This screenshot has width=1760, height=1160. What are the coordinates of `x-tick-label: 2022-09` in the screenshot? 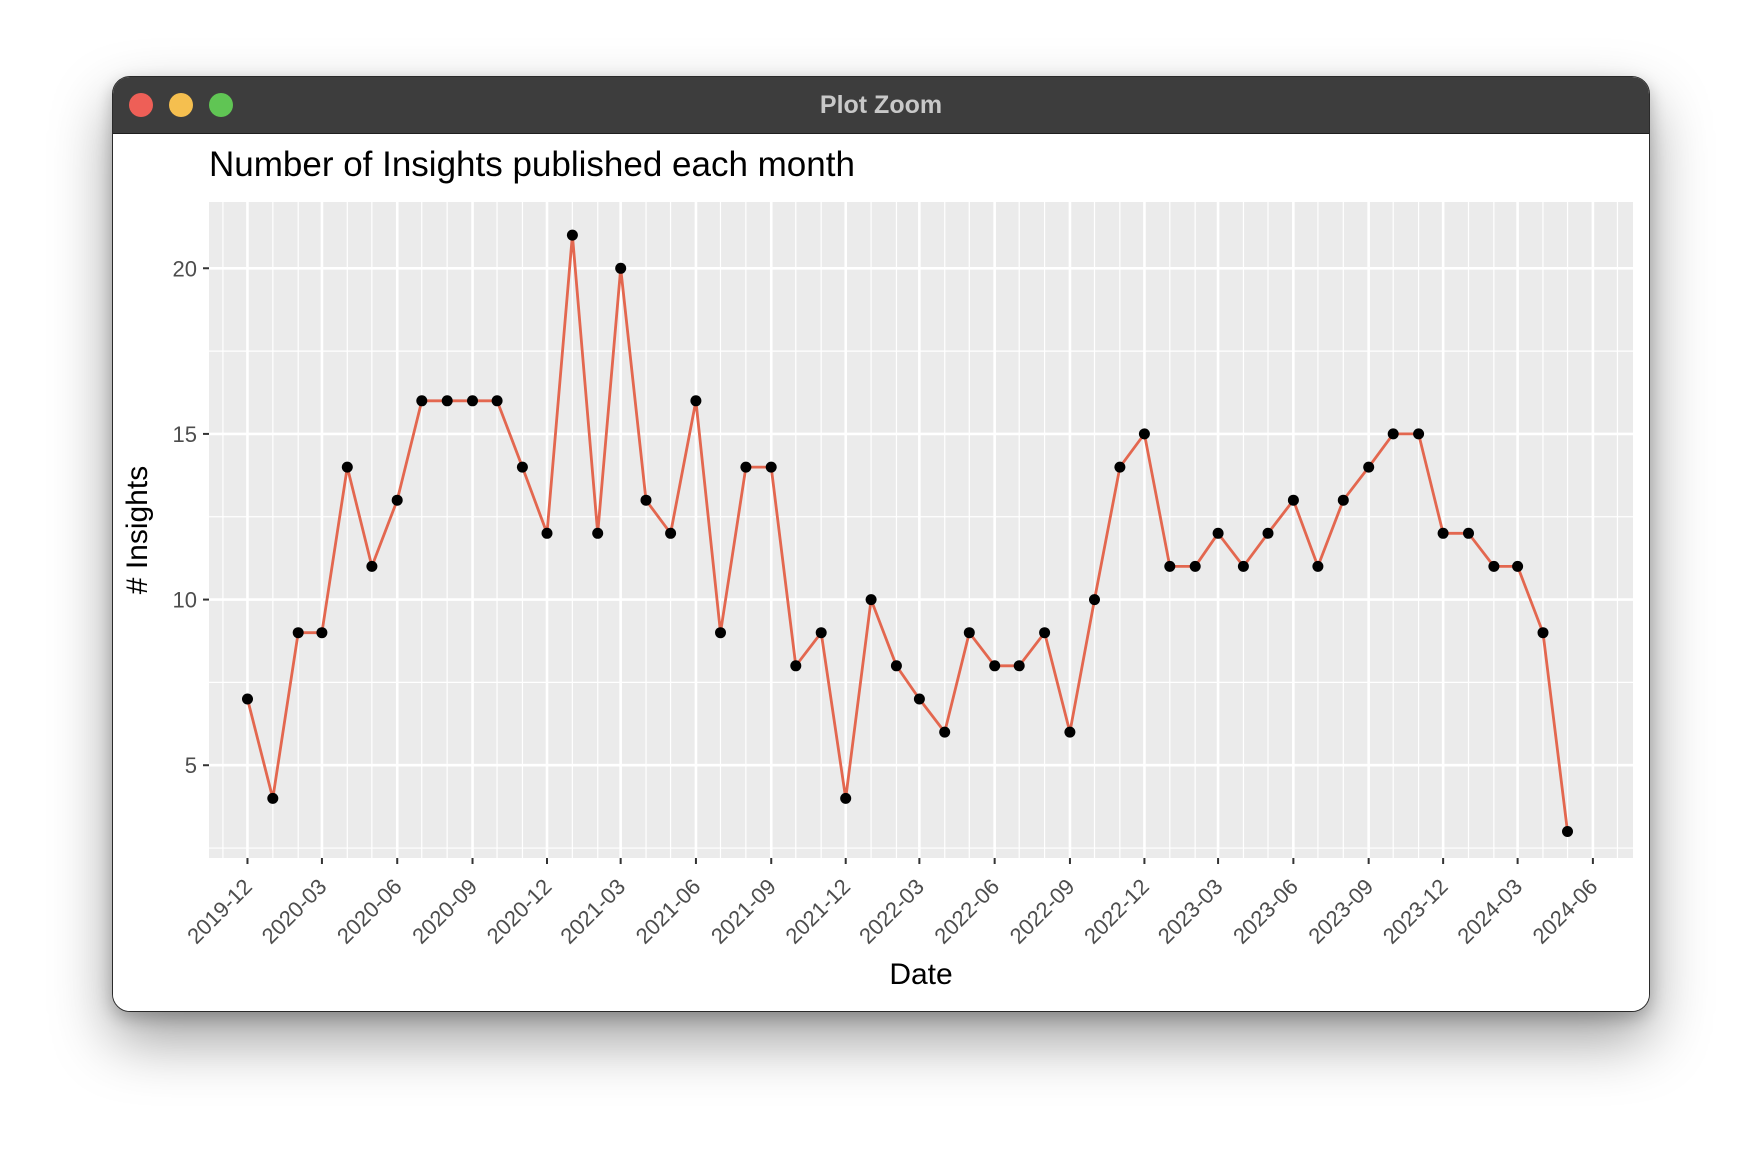 It's located at (1042, 911).